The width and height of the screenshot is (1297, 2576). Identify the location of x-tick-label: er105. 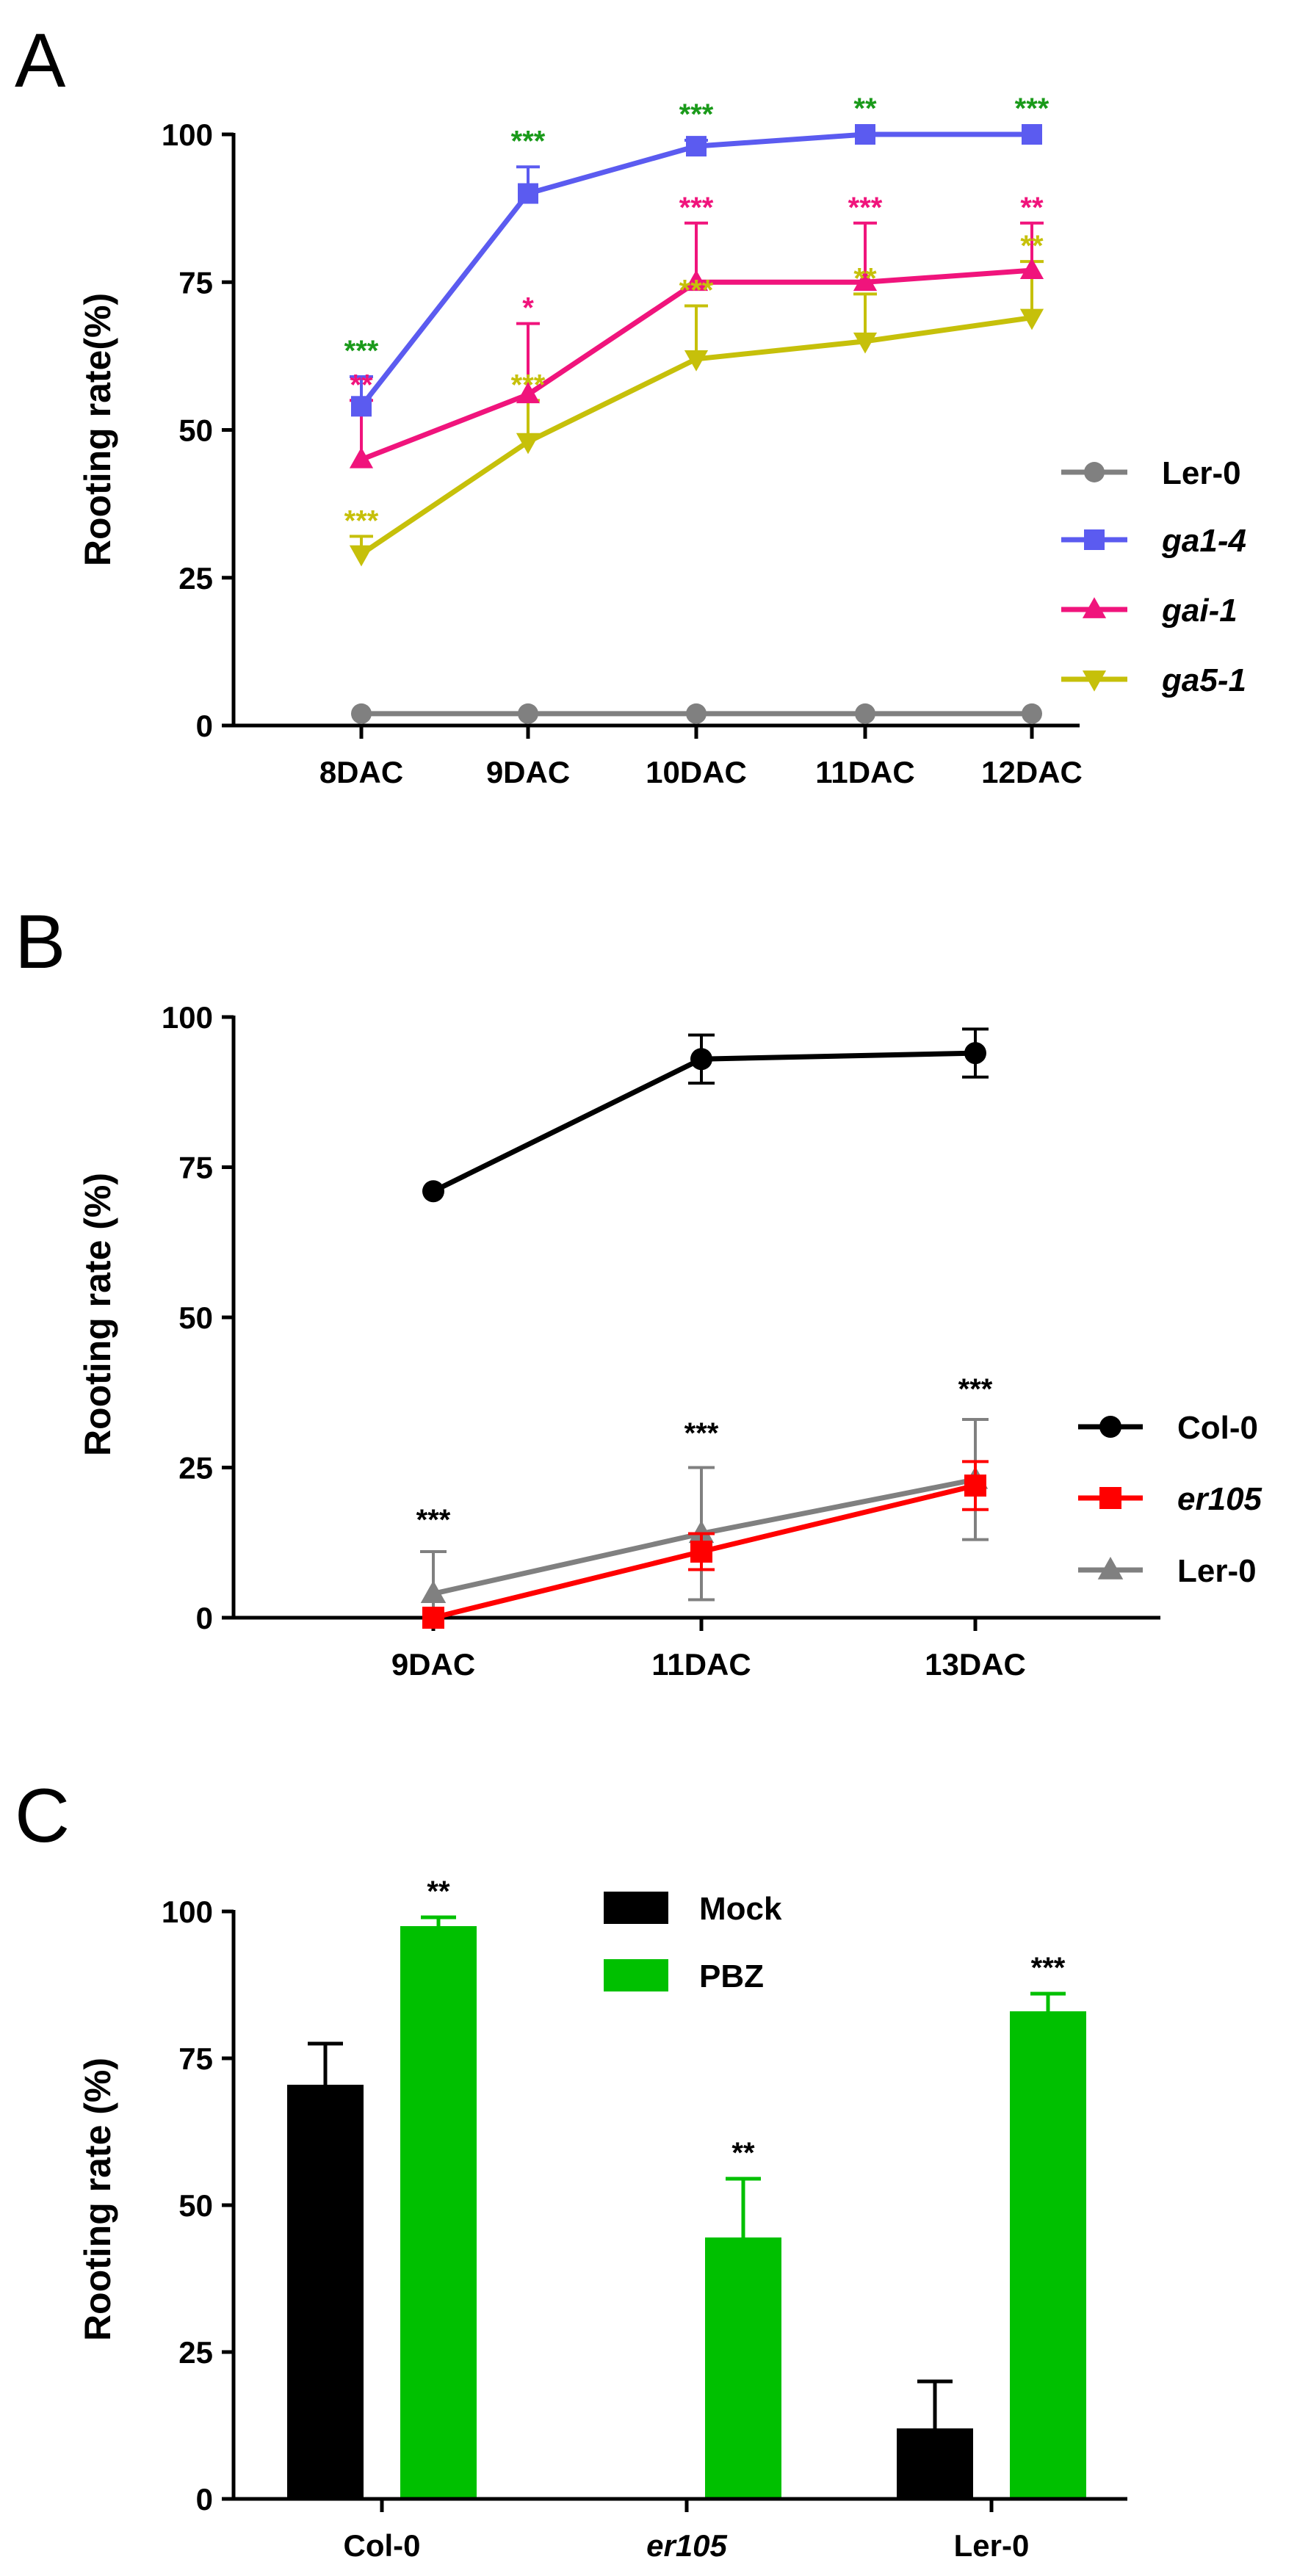
(686, 2545).